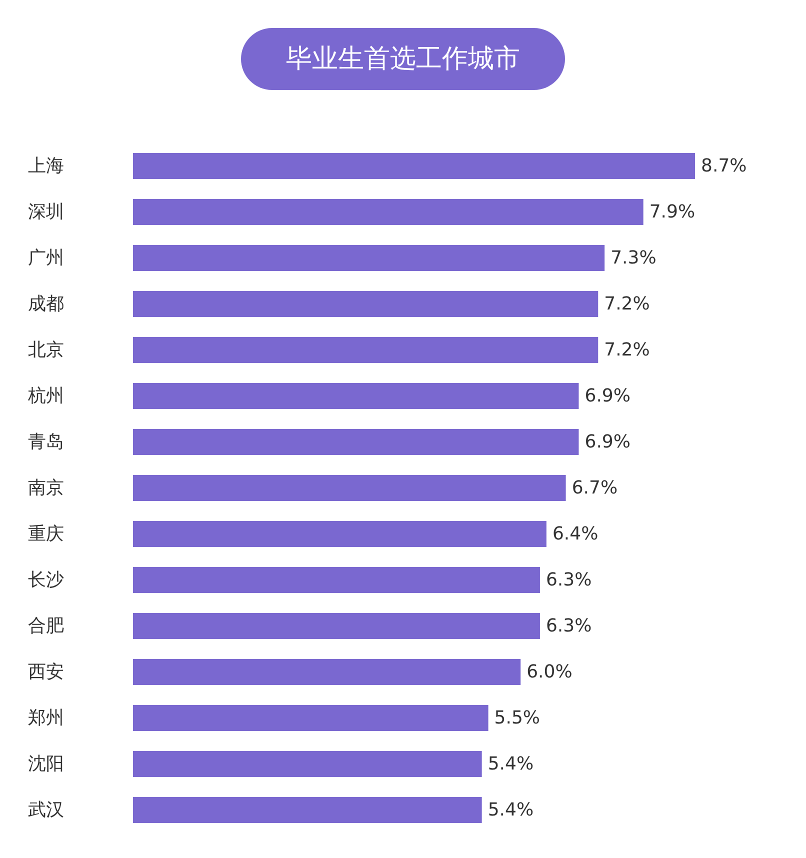 The image size is (806, 858). Describe the element at coordinates (46, 672) in the screenshot. I see `y-tick-label: 西安` at that location.